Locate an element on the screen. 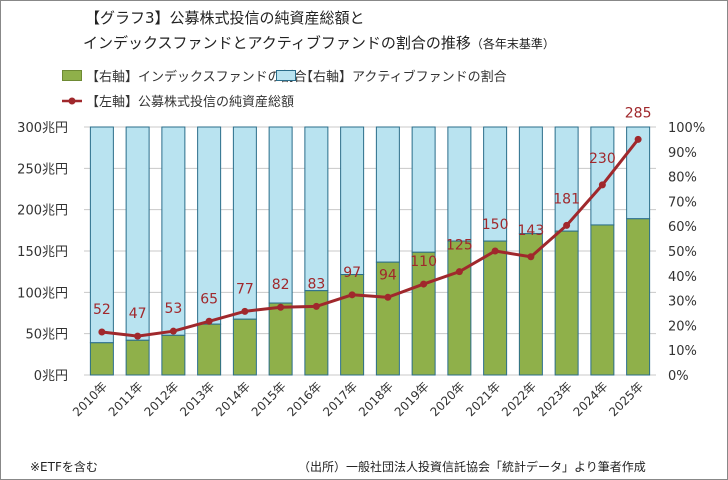 The width and height of the screenshot is (728, 480). right-axis-tick: 30% is located at coordinates (682, 302).